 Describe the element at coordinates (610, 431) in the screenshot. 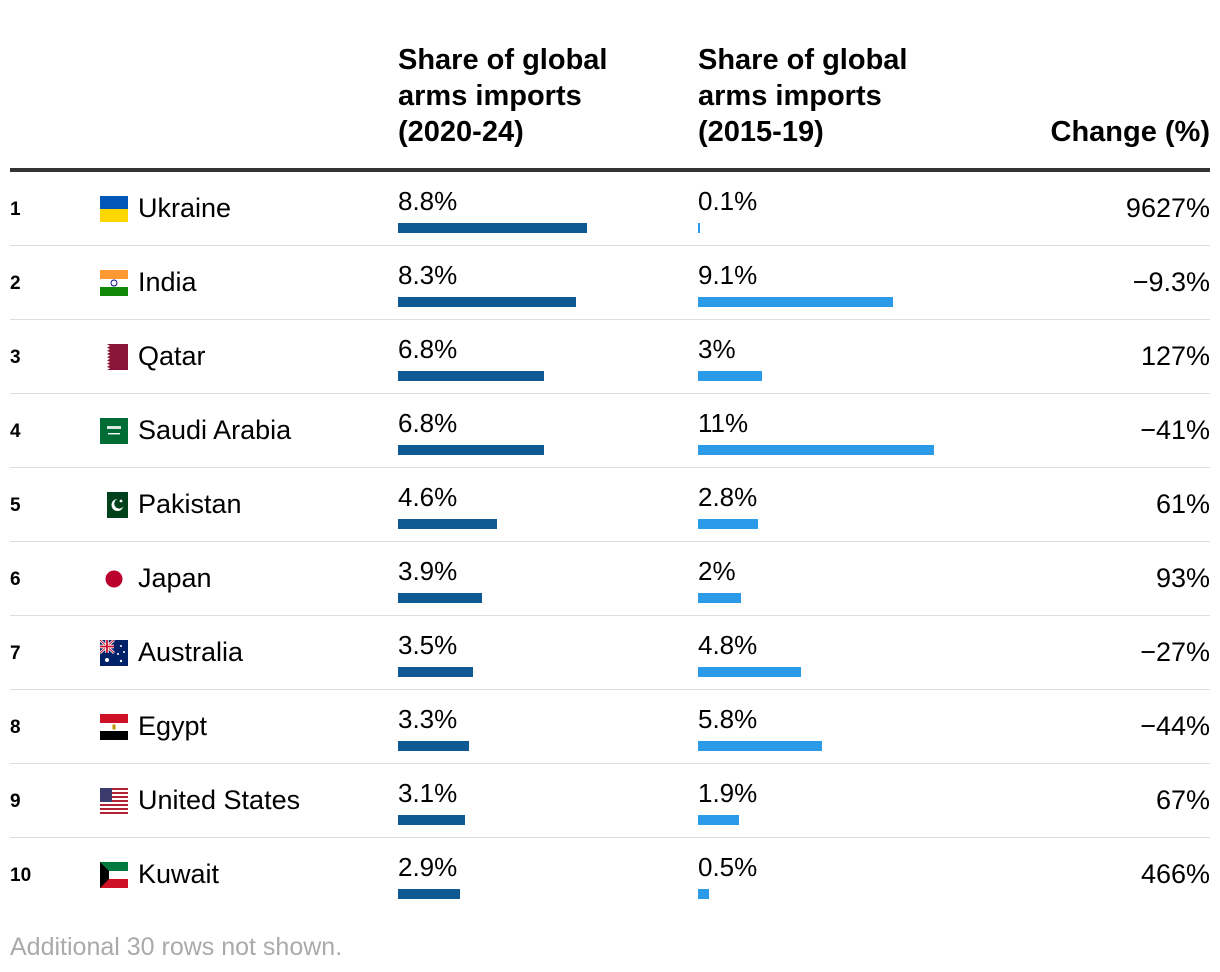

I see `table-row: 4 Saudi Arabia 6.8% 11% −41%` at that location.